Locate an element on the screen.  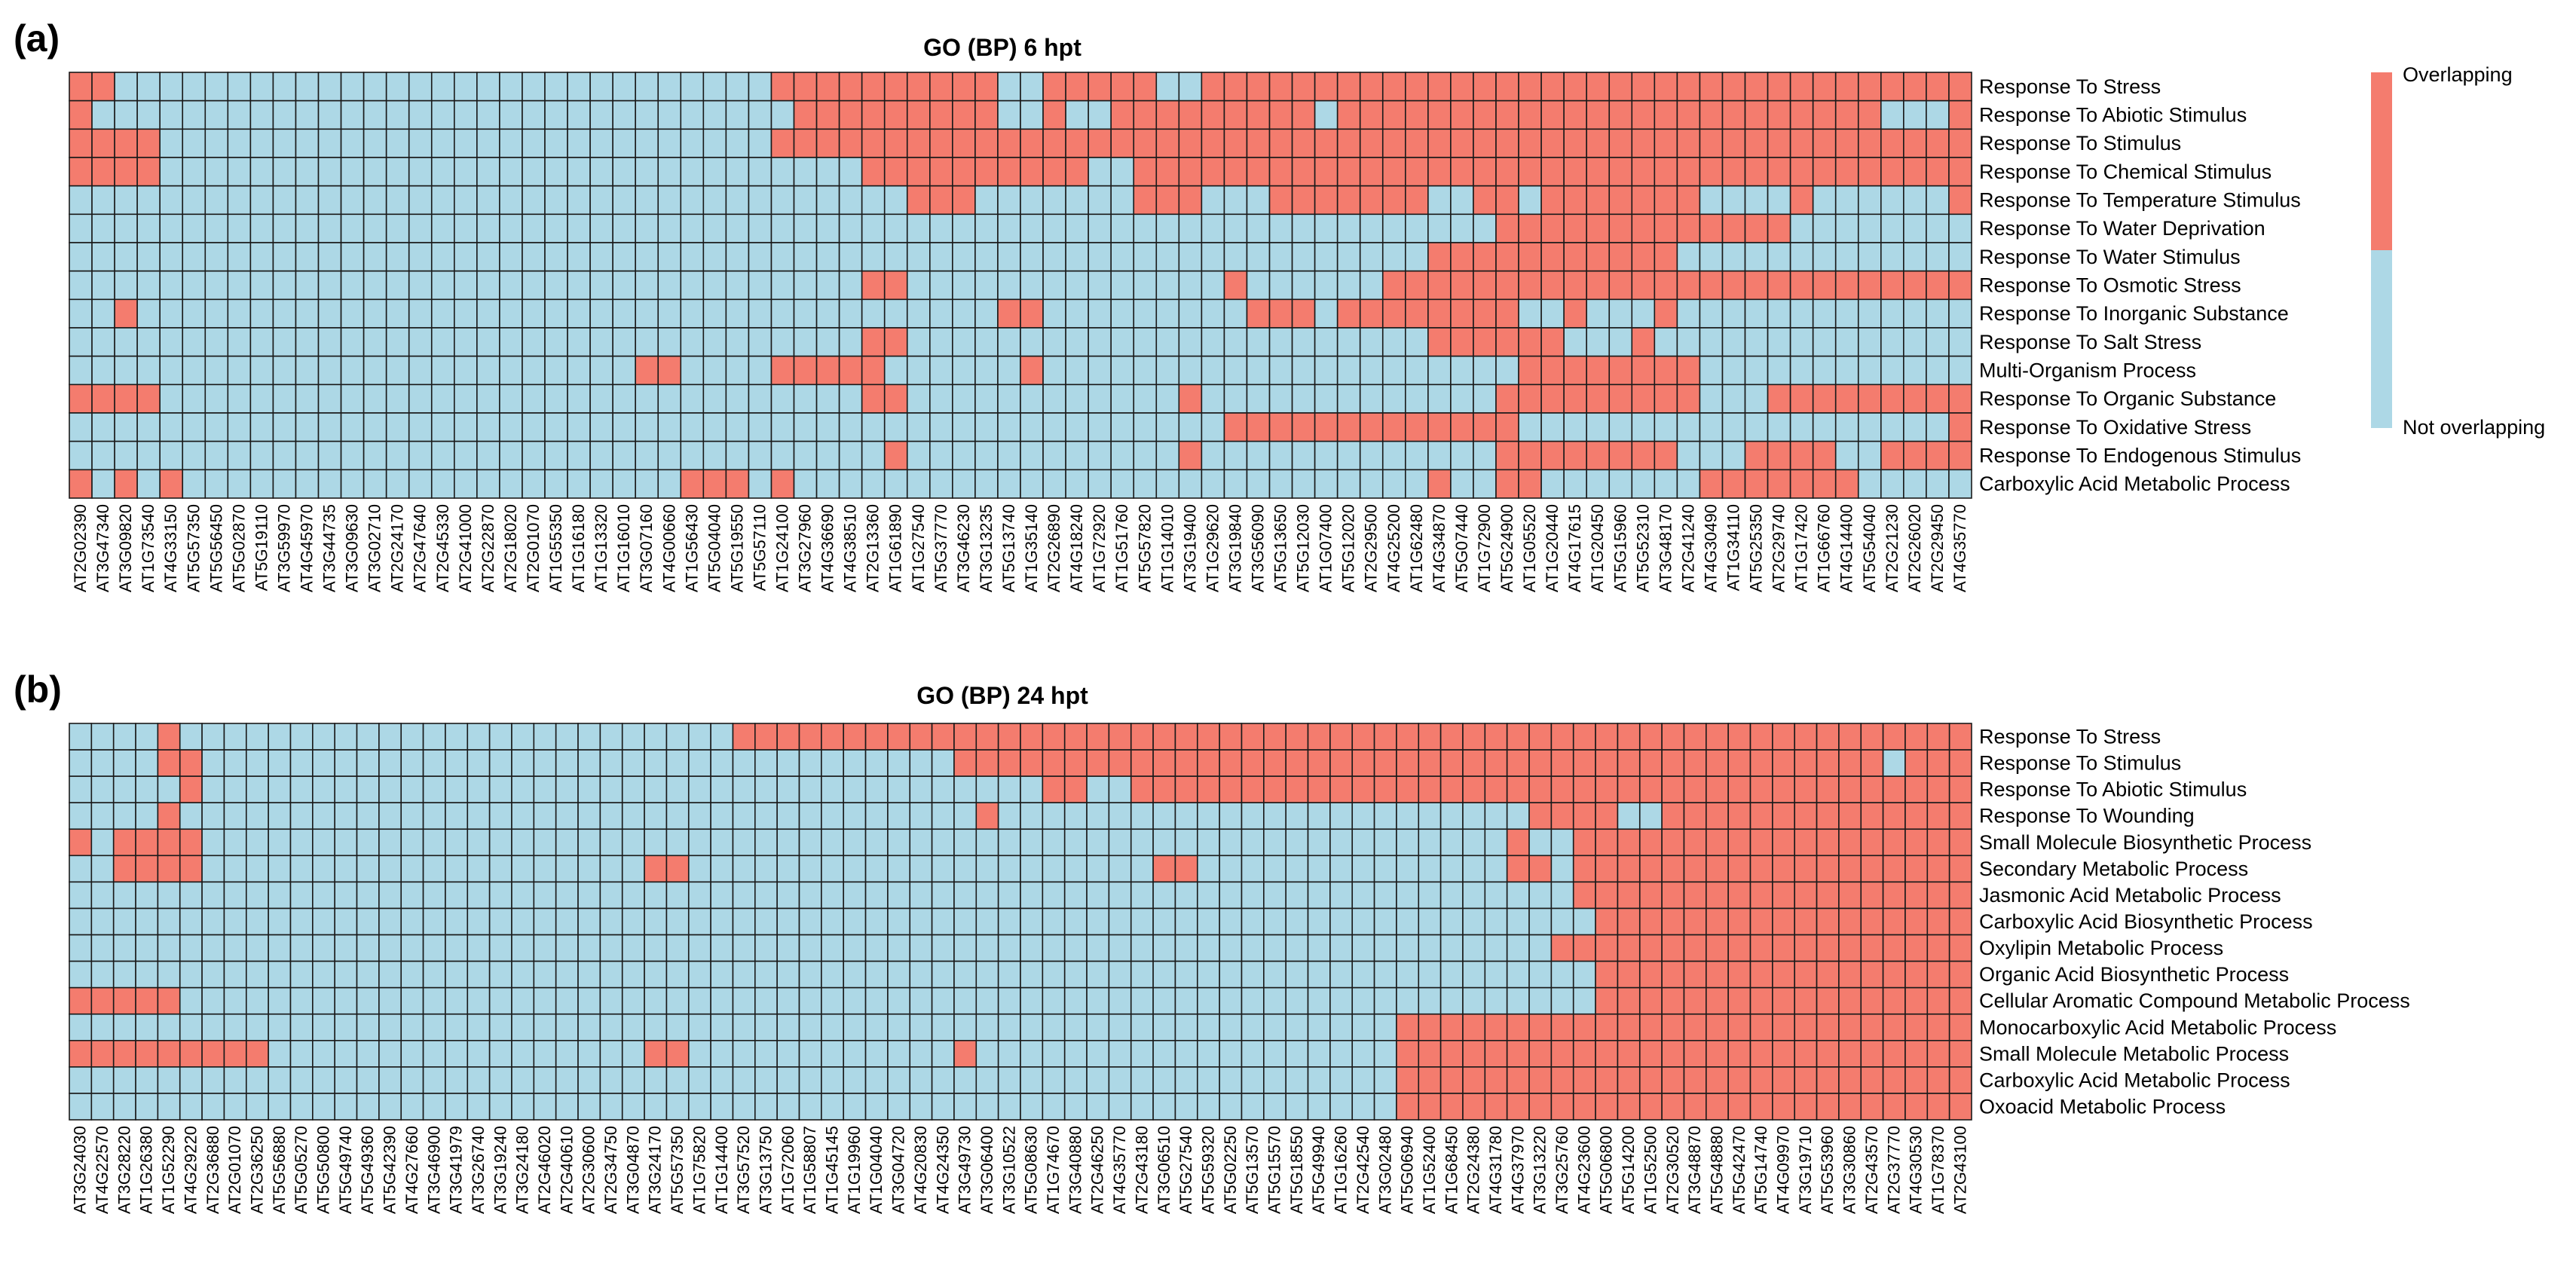
column-label: AT4G18240 is located at coordinates (1076, 548).